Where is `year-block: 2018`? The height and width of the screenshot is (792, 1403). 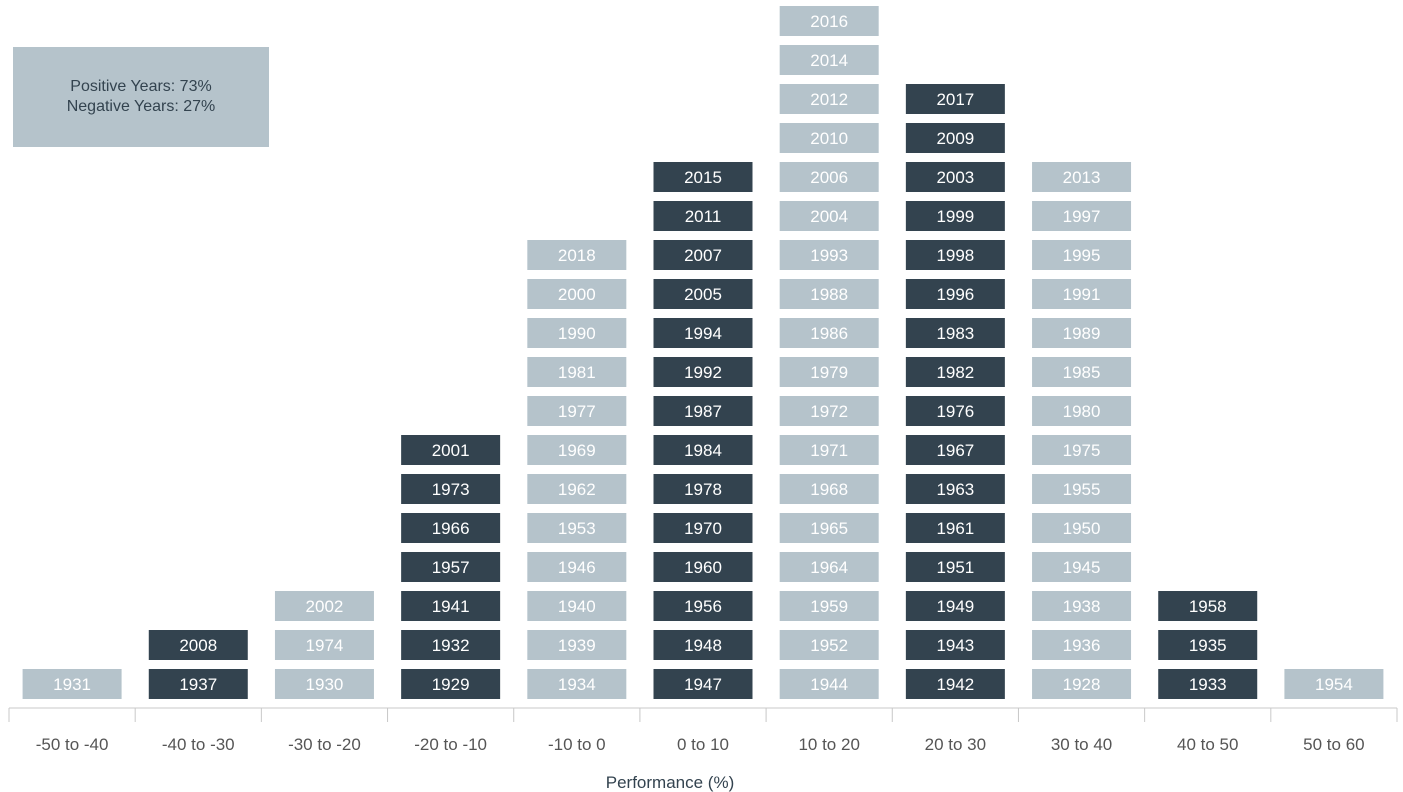
year-block: 2018 is located at coordinates (577, 255).